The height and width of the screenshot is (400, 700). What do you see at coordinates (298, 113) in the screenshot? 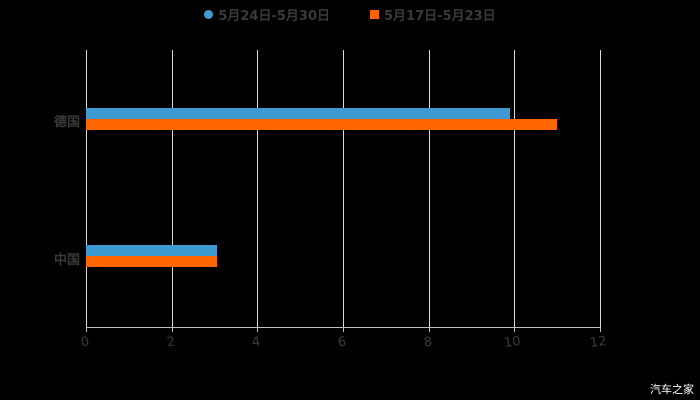
I see `bar-germany-week1` at bounding box center [298, 113].